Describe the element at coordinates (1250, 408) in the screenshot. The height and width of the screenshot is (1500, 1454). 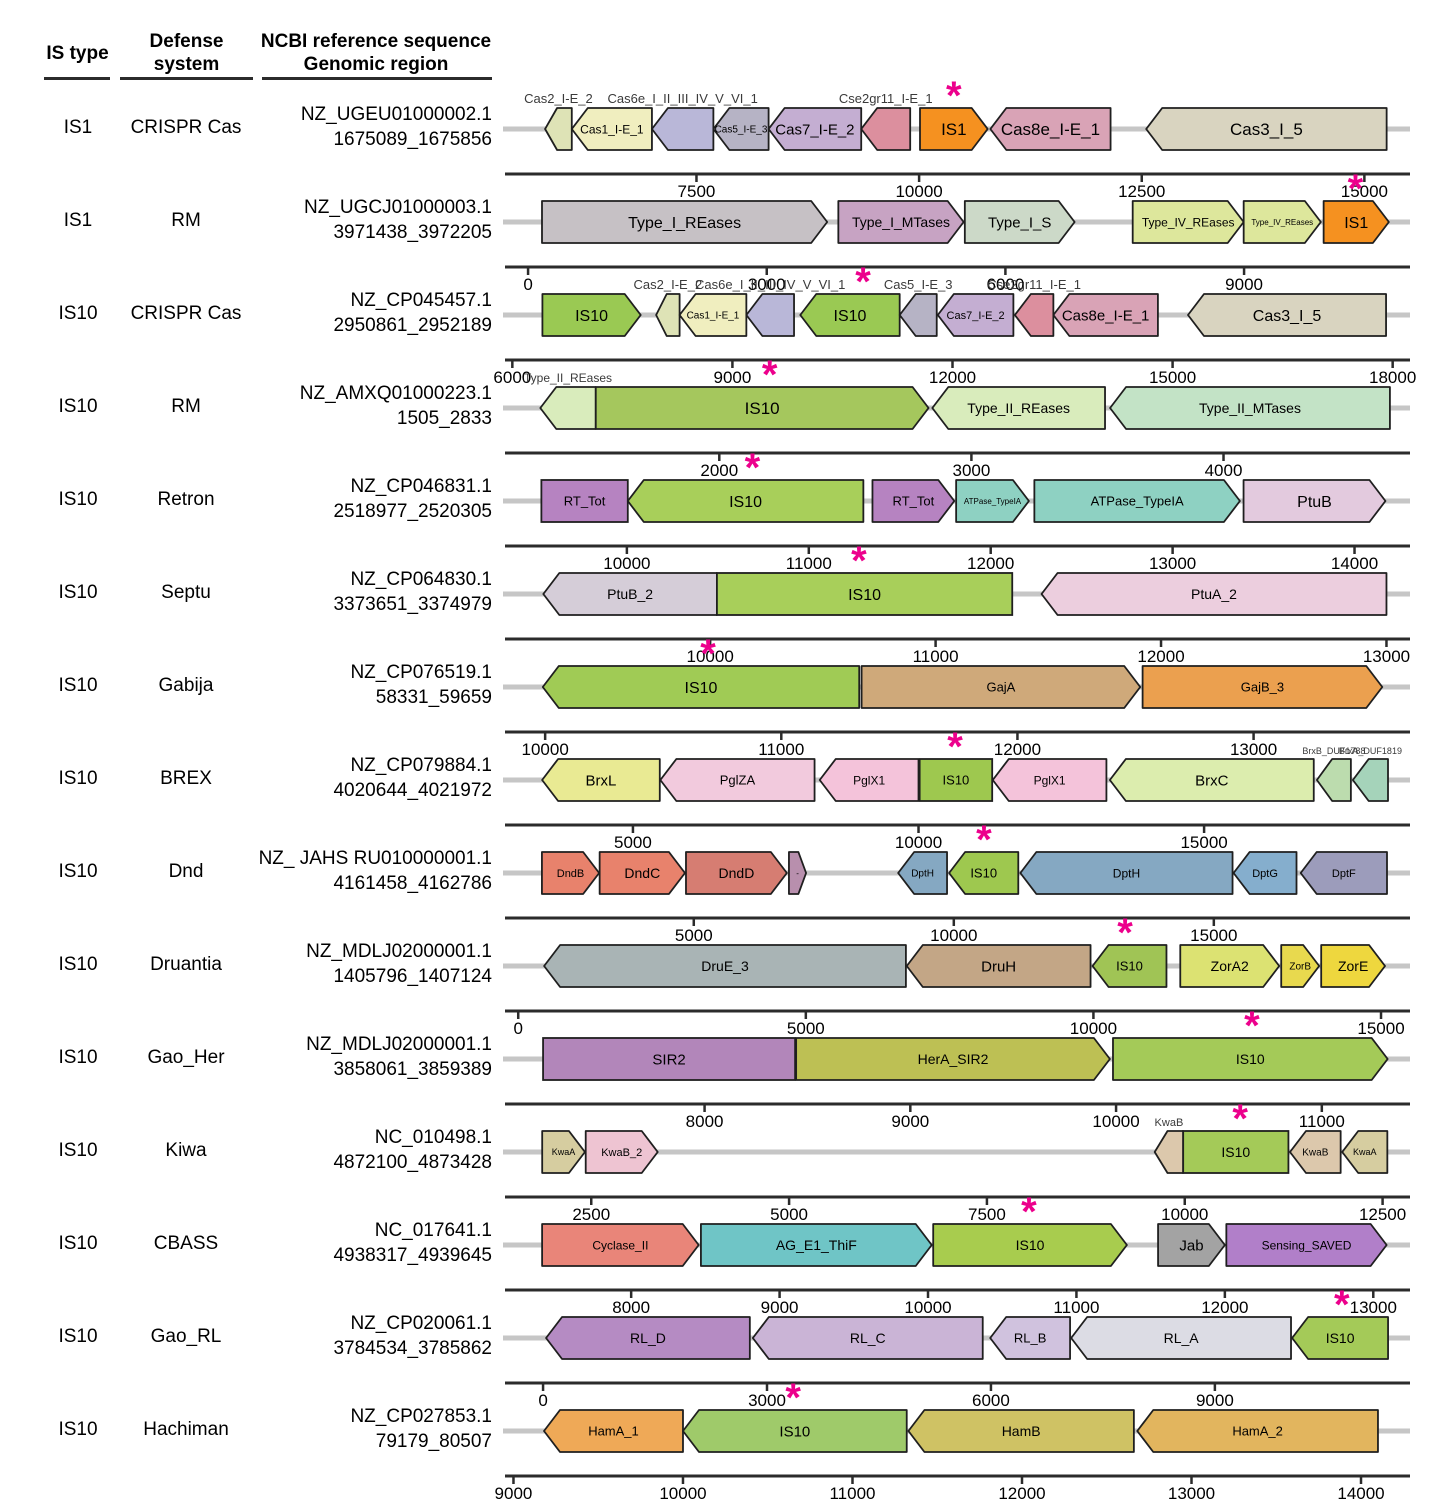
I see `gene-label: Type_II_MTases` at that location.